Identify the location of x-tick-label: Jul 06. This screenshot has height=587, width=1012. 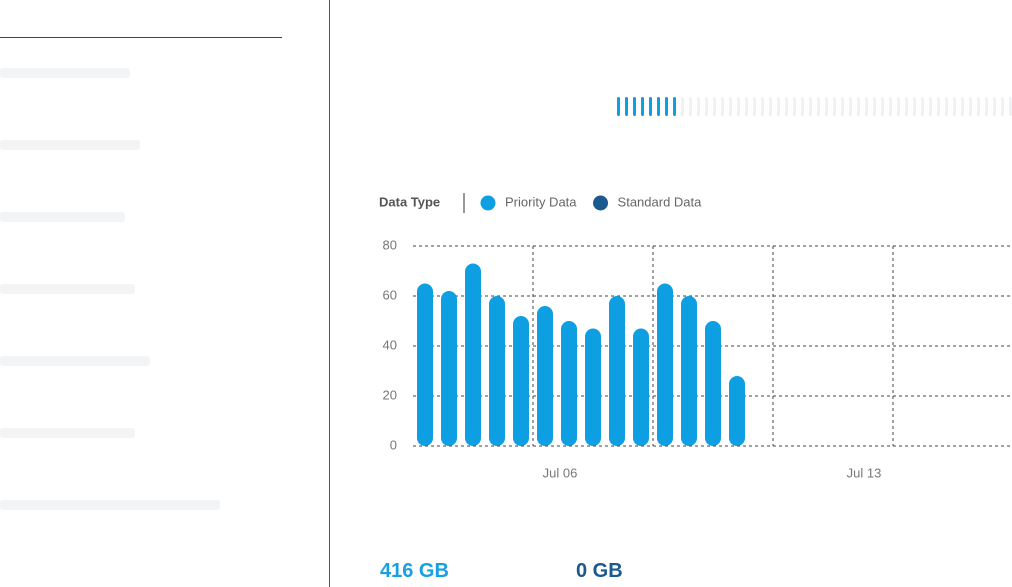
(560, 472).